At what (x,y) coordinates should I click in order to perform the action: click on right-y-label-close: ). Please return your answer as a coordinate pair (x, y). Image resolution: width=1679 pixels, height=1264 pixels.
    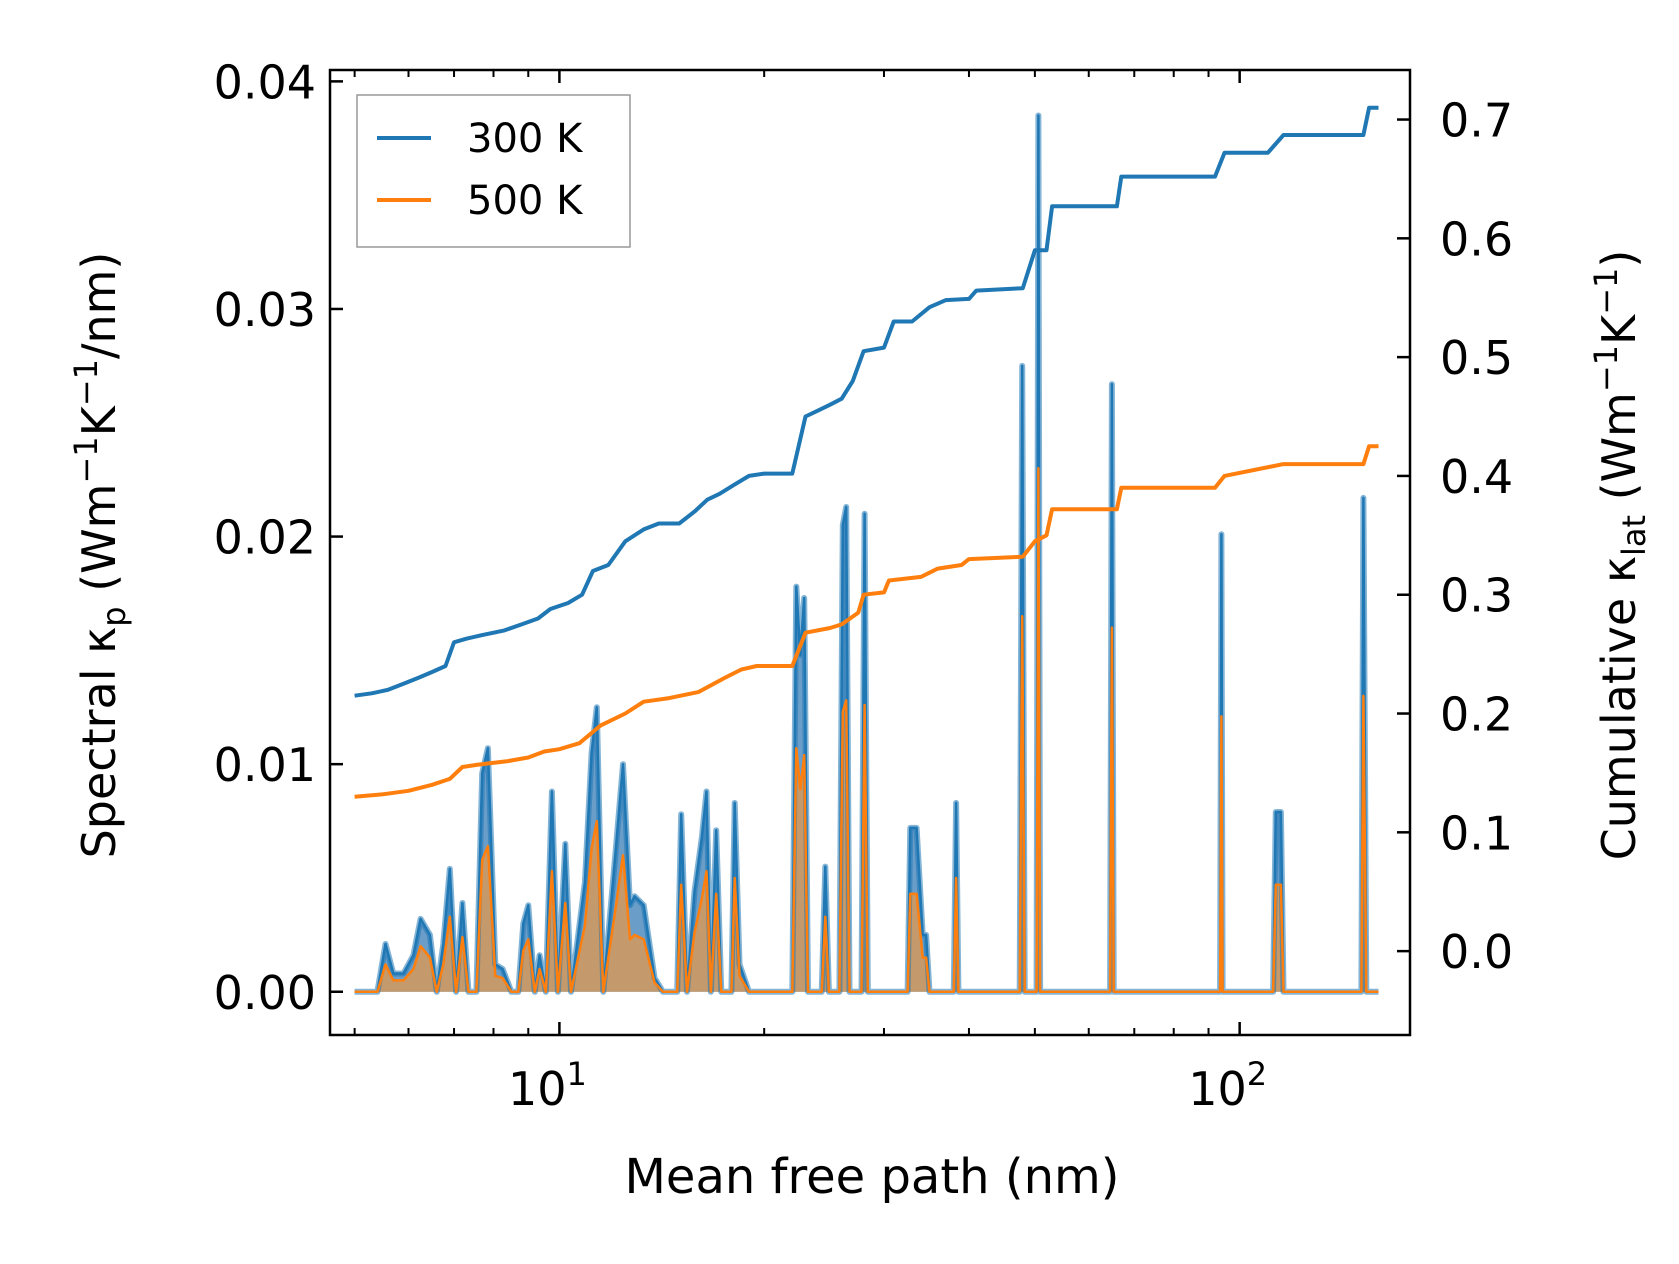
    Looking at the image, I should click on (1619, 259).